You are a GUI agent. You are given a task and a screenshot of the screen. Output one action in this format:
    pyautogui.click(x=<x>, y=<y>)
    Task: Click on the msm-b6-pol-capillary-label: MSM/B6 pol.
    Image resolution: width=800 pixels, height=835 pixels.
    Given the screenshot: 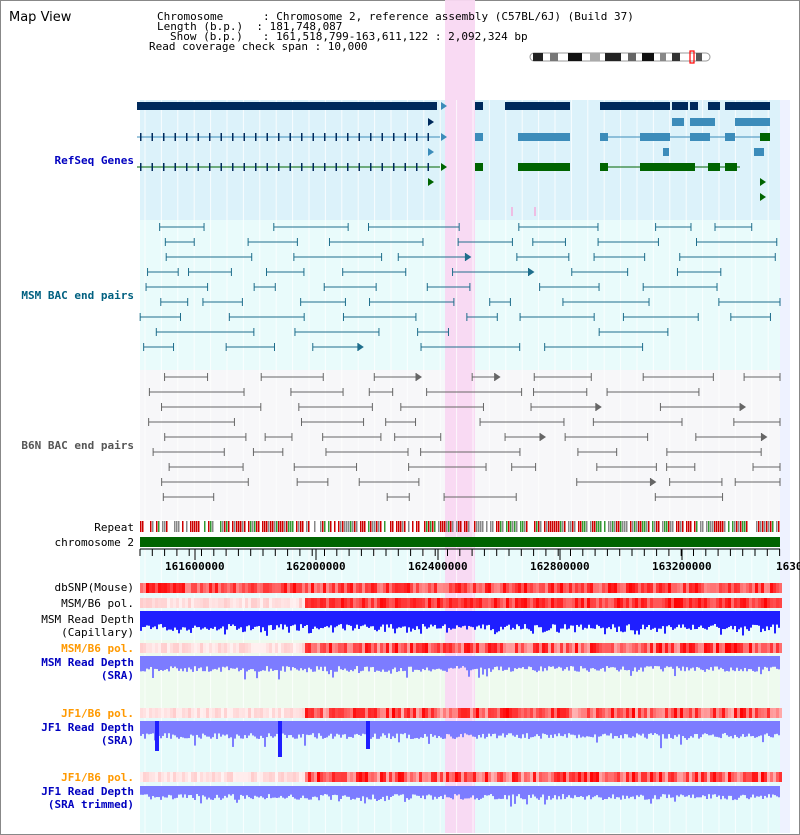 What is the action you would take?
    pyautogui.click(x=97, y=603)
    